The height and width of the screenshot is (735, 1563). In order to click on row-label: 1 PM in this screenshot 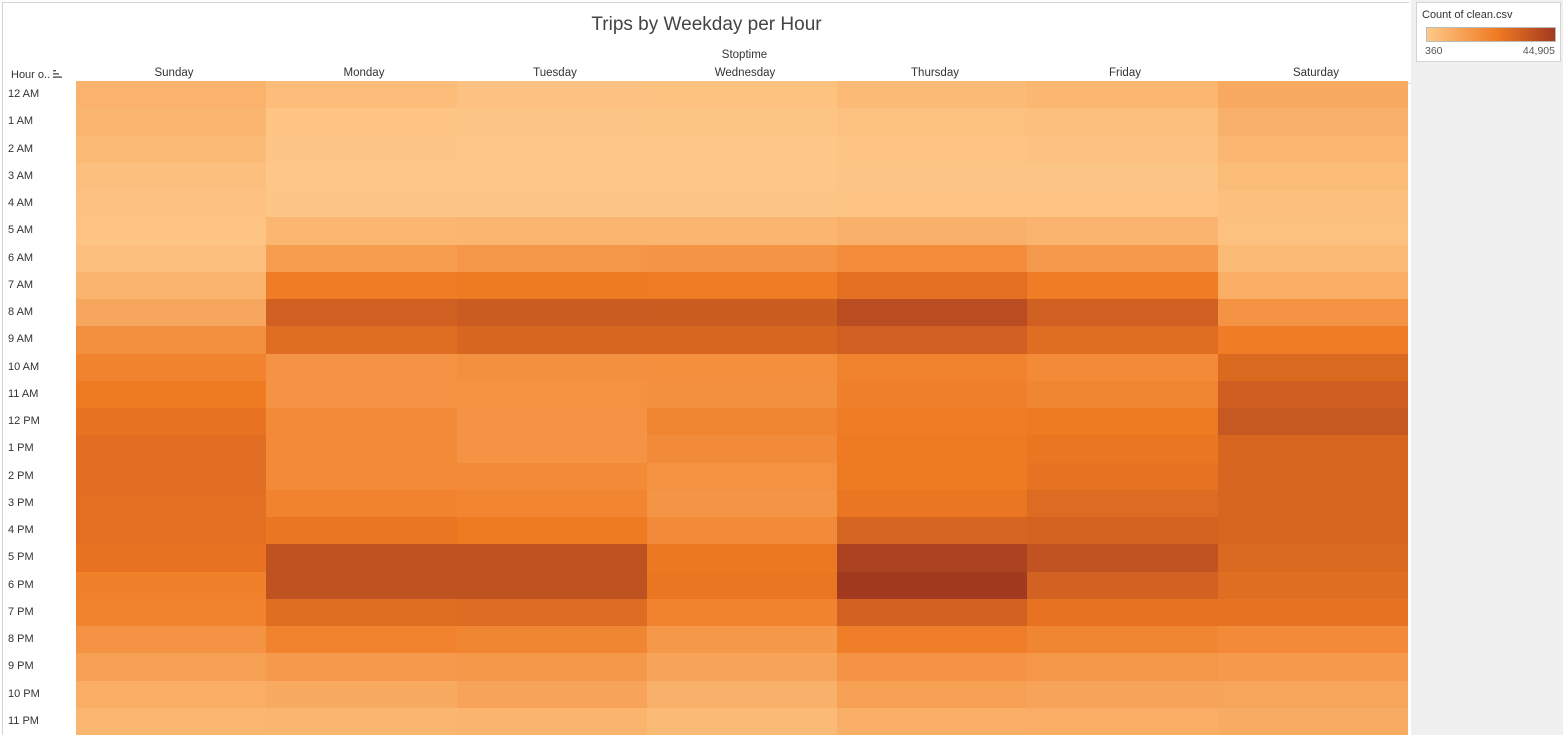, I will do `click(21, 448)`.